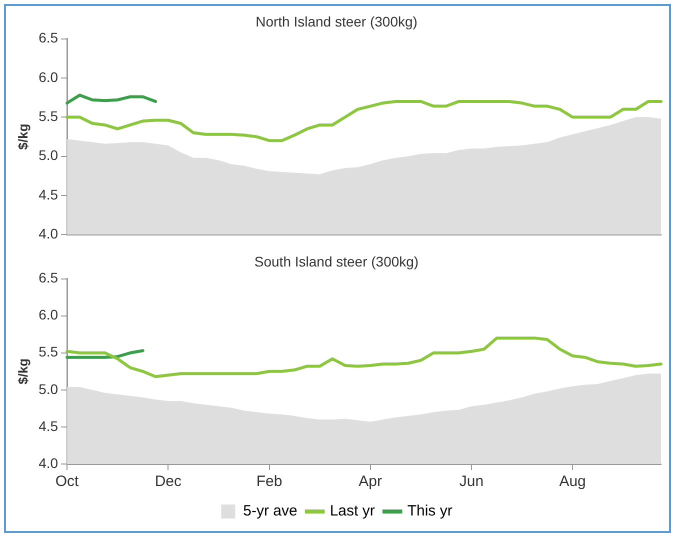 This screenshot has height=537, width=675. Describe the element at coordinates (337, 21) in the screenshot. I see `chart-title: North Island steer (300kg)` at that location.